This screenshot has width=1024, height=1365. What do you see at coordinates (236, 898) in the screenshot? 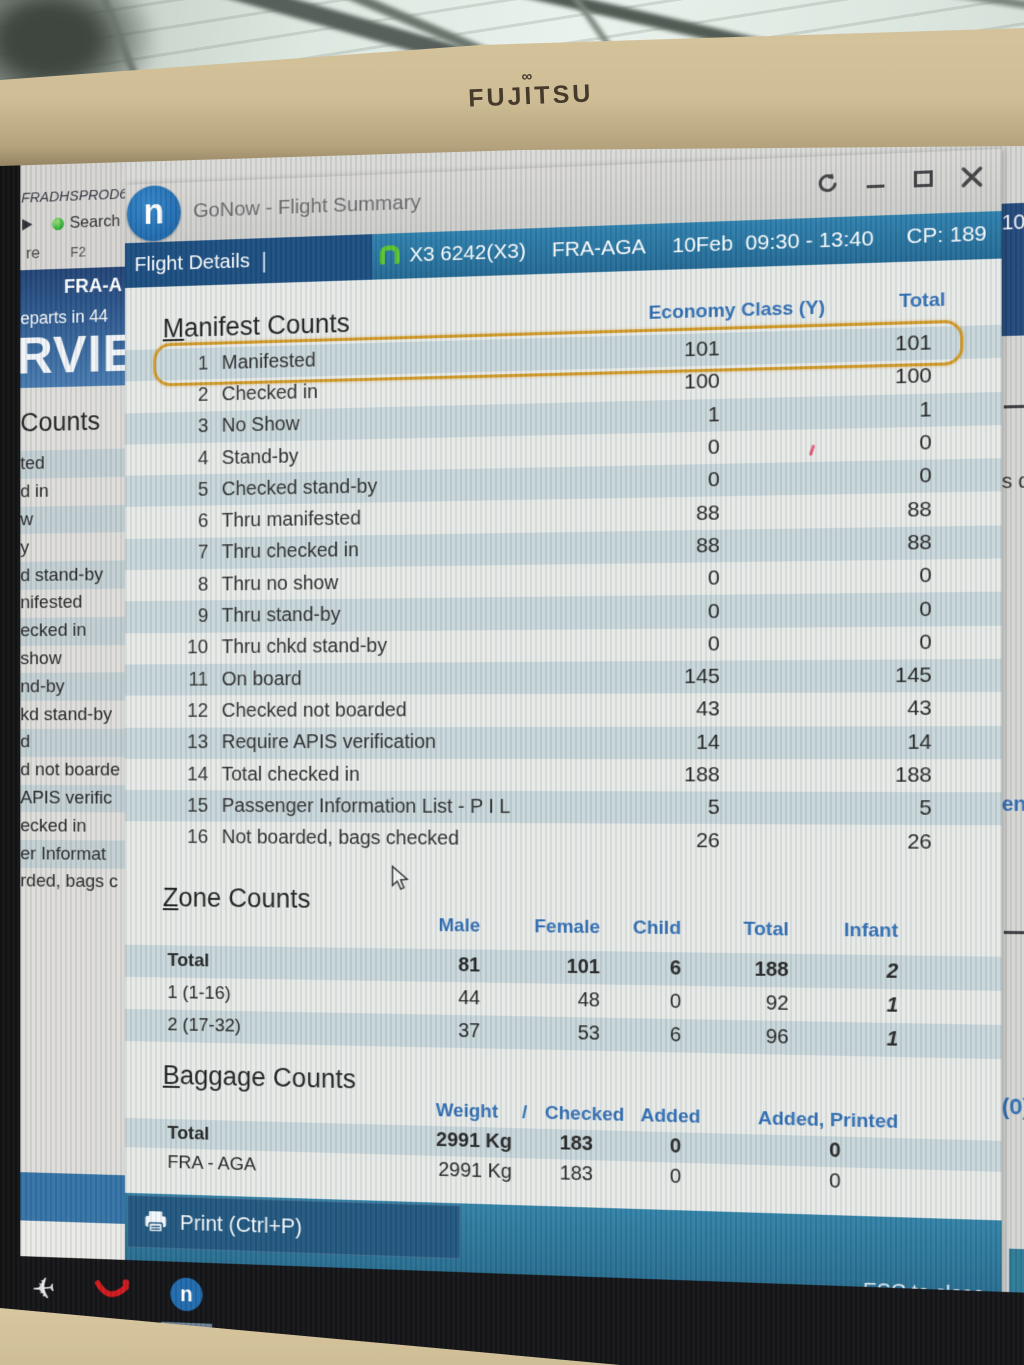
I see `zone-counts-heading: Zone Counts` at bounding box center [236, 898].